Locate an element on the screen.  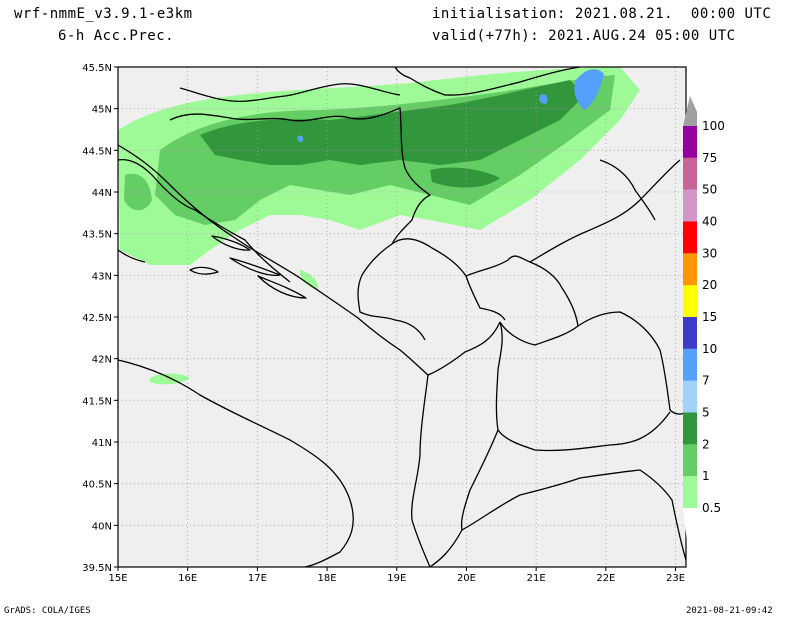
precip-very-heavy is located at coordinates (450, 105).